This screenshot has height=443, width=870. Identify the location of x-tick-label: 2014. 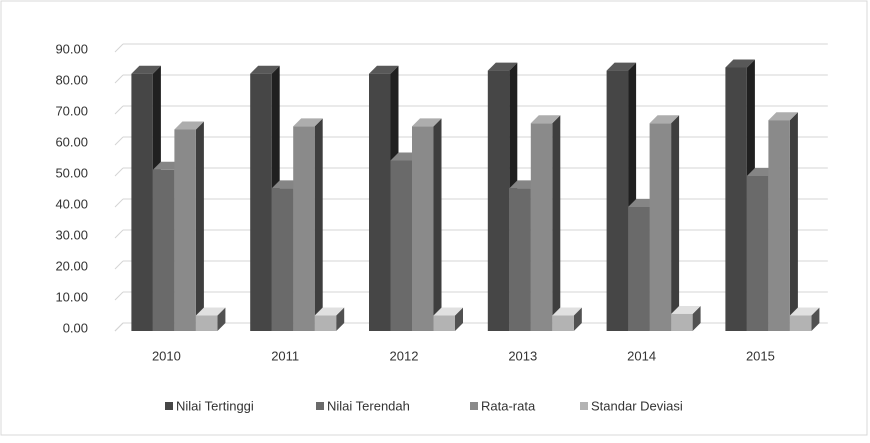
(641, 355).